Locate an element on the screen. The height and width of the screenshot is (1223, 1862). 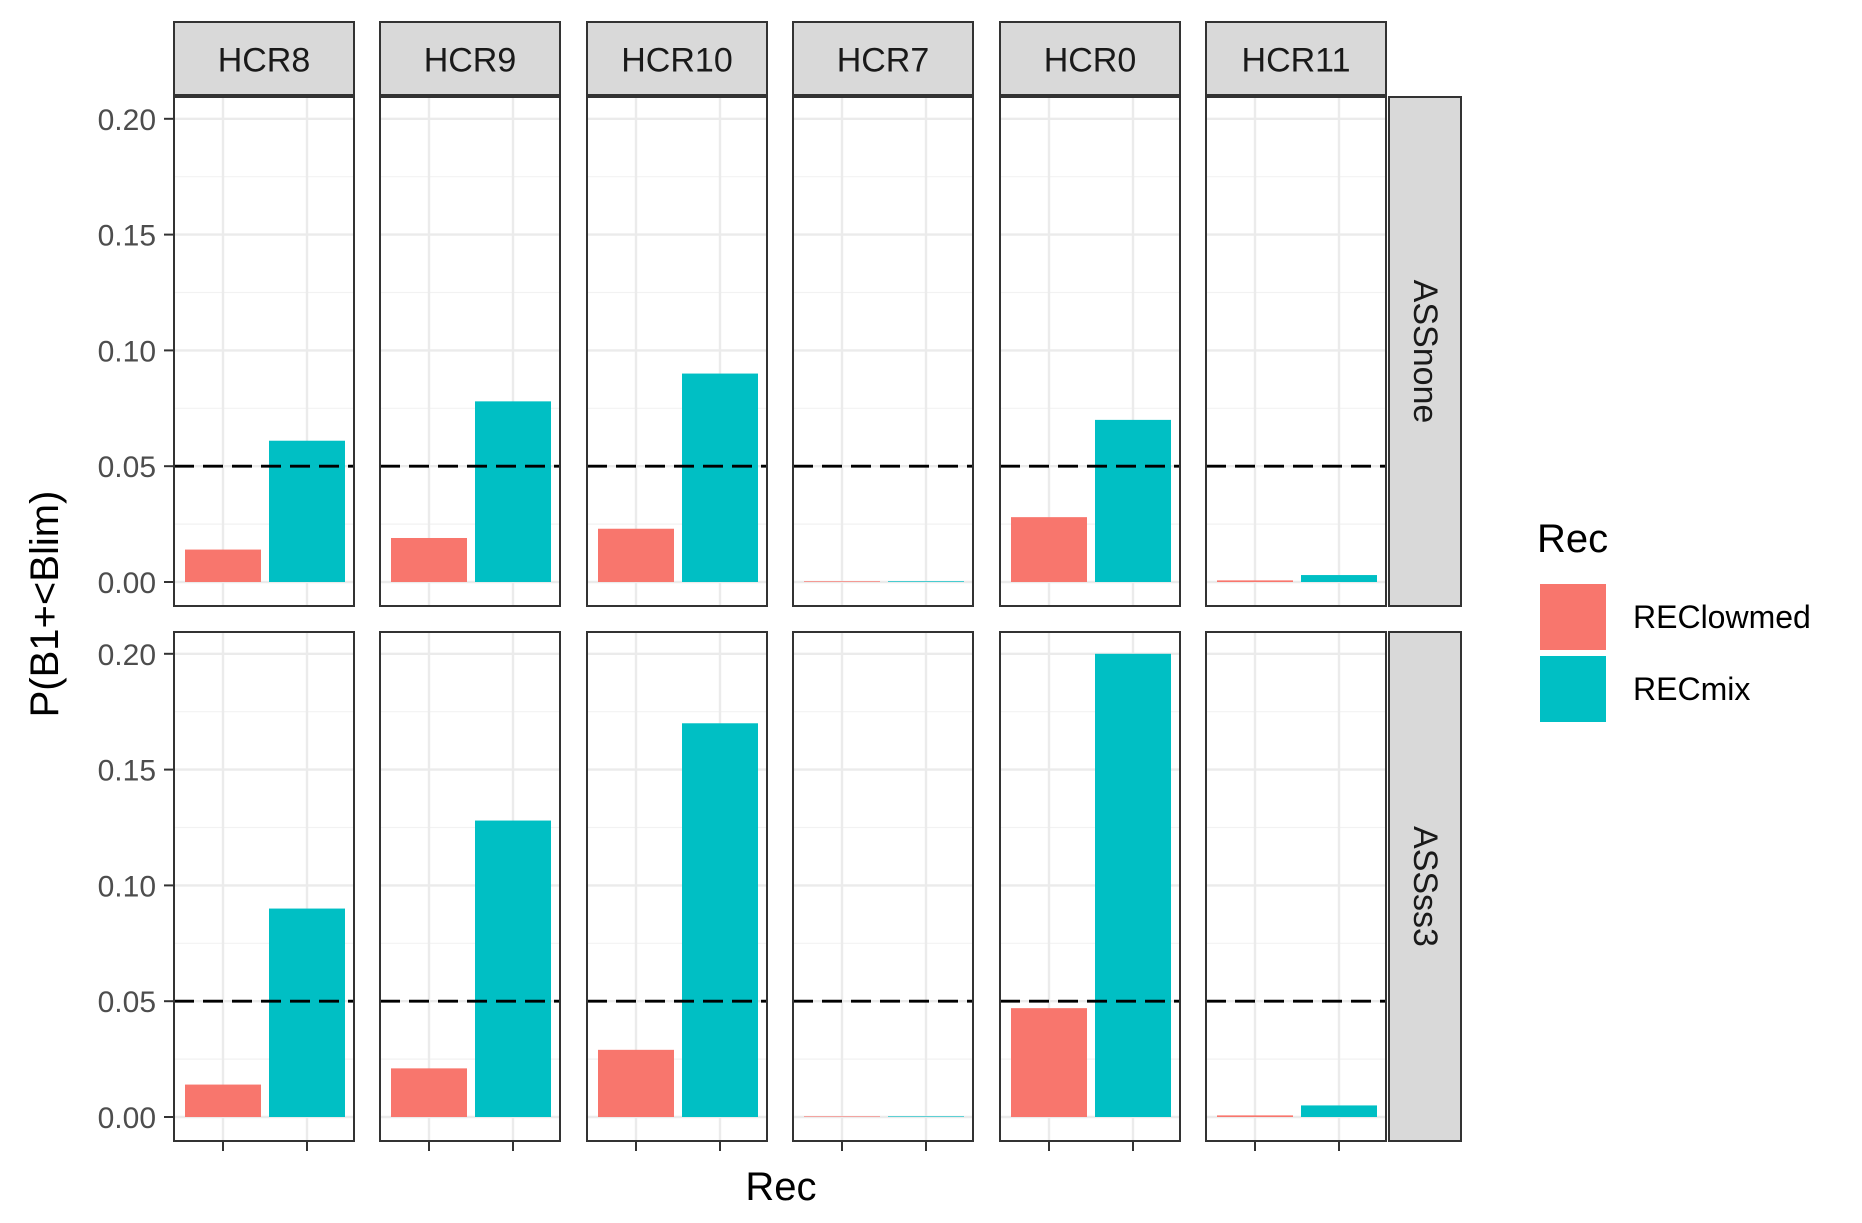
facet-strip-hcr10 is located at coordinates (677, 58).